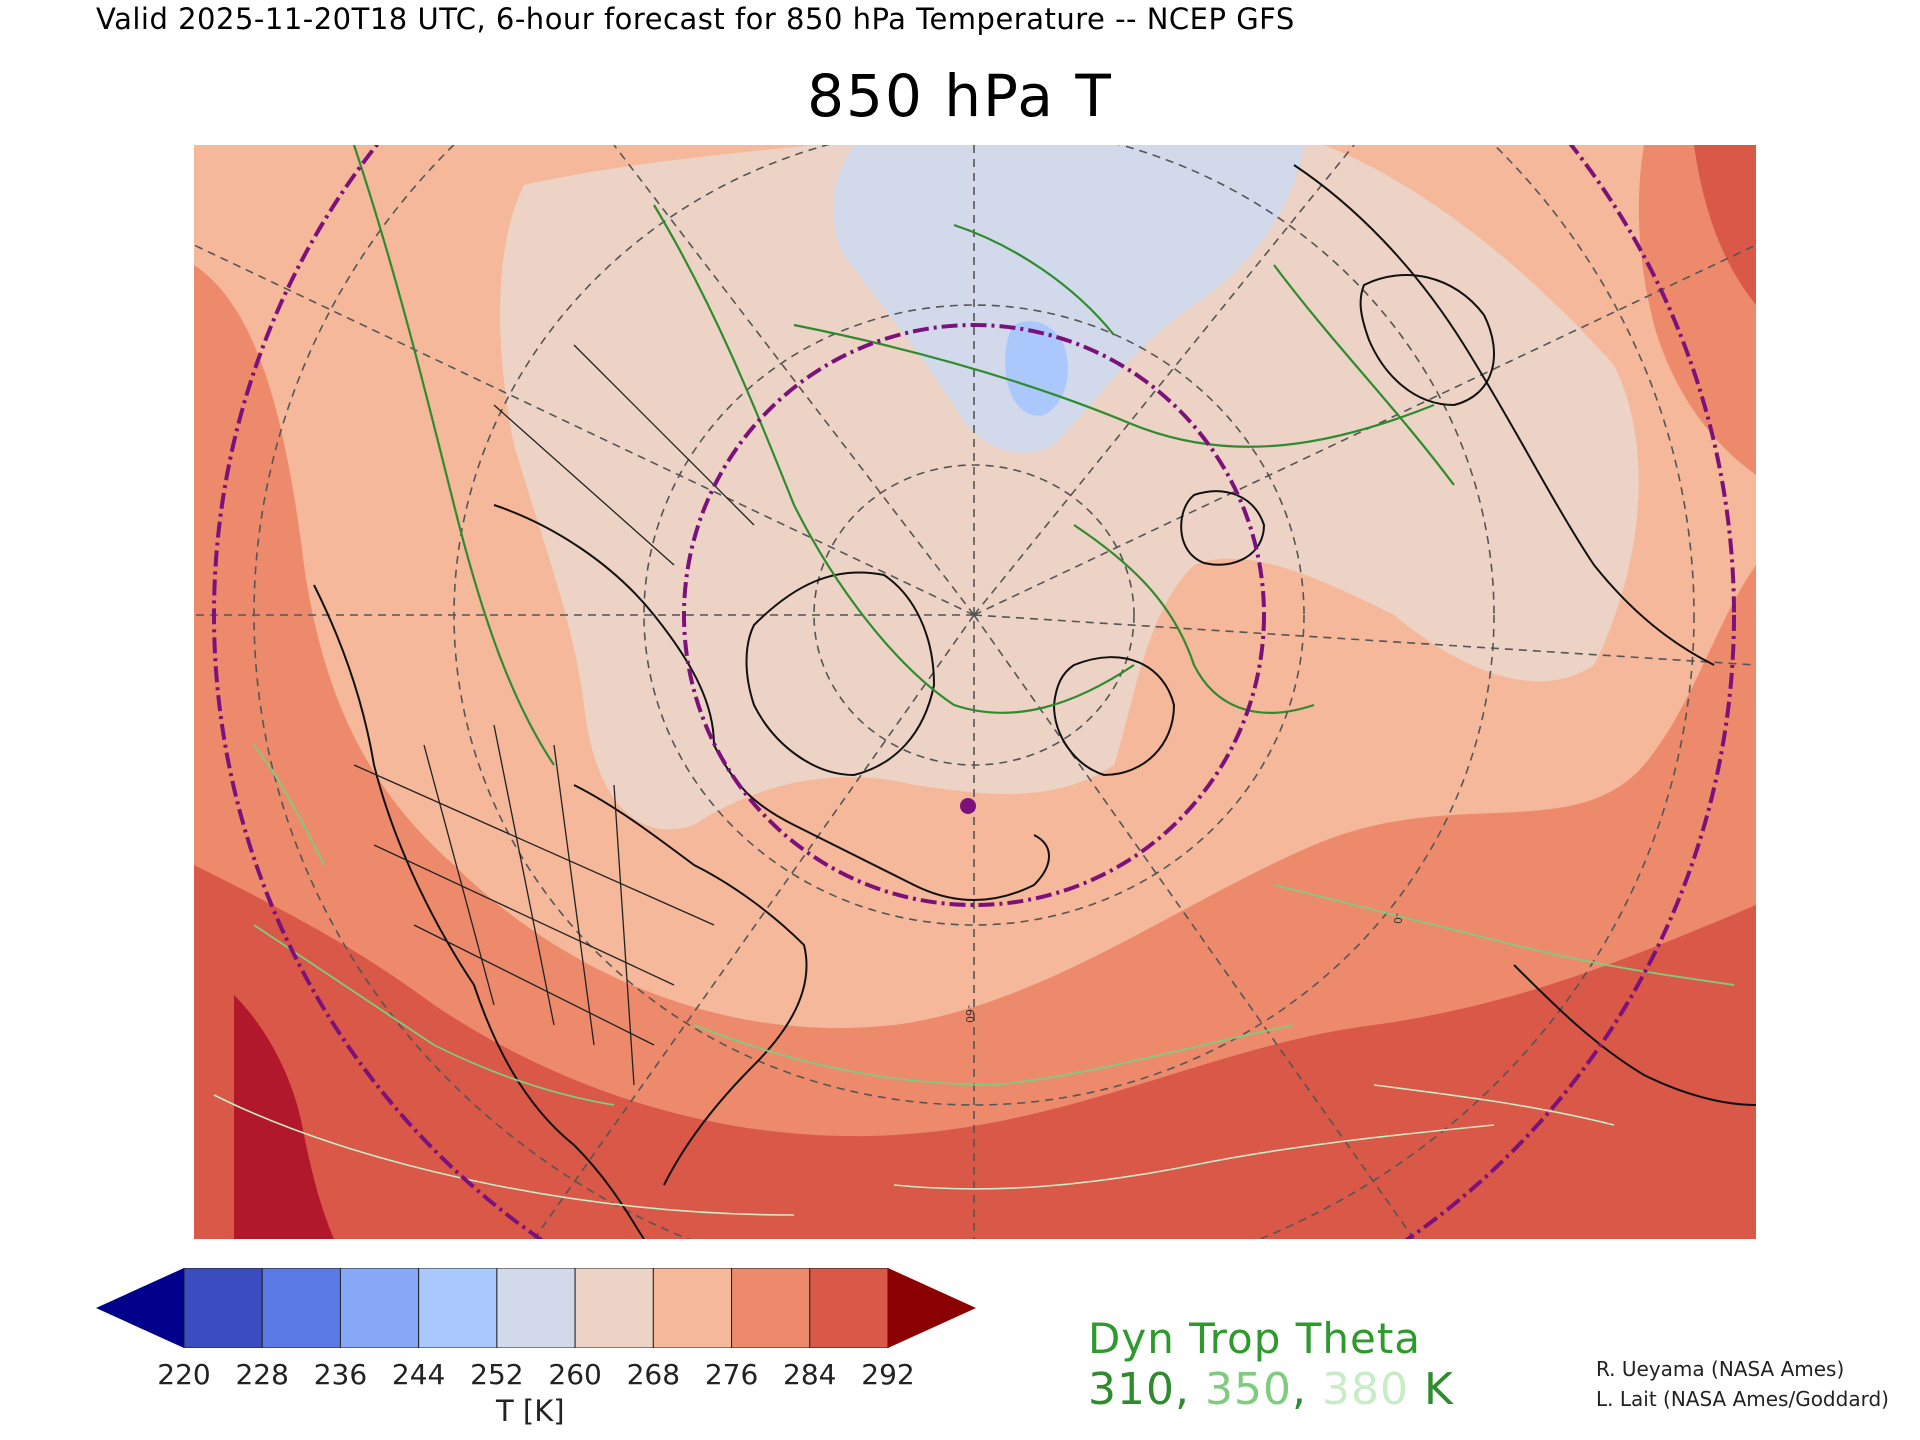 This screenshot has height=1440, width=1920. What do you see at coordinates (530, 1411) in the screenshot?
I see `colorbar-units: T [K]` at bounding box center [530, 1411].